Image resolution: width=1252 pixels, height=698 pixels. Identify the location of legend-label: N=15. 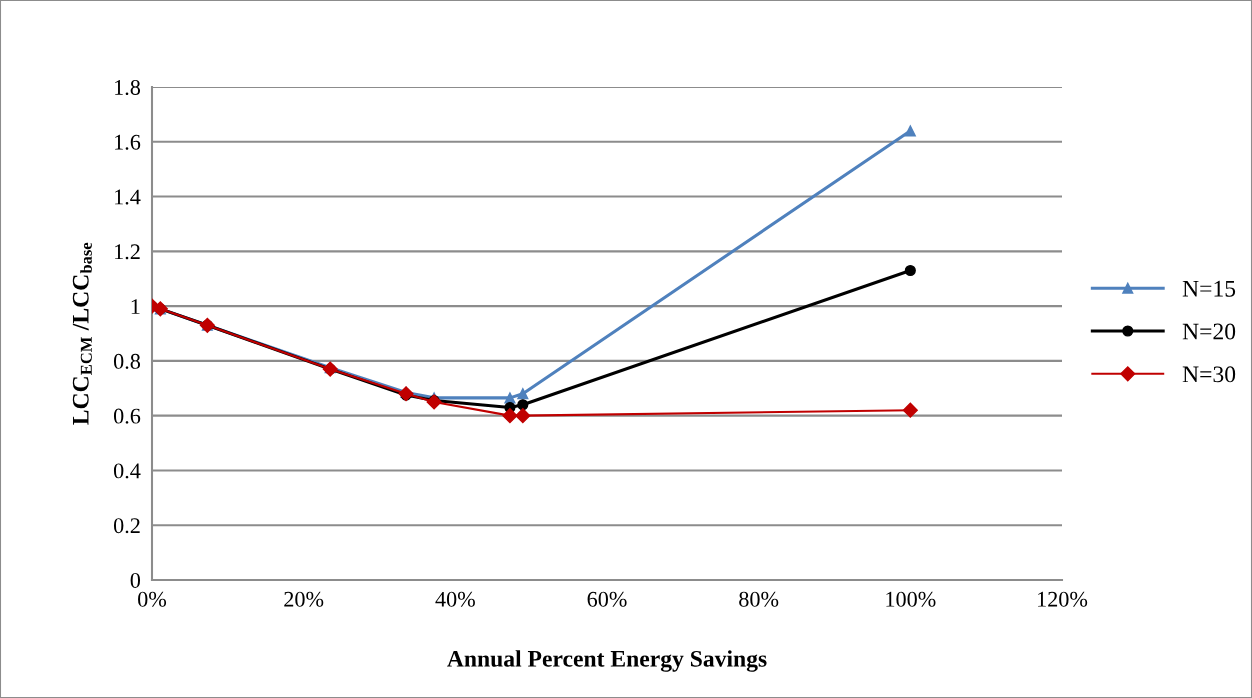
(1209, 288).